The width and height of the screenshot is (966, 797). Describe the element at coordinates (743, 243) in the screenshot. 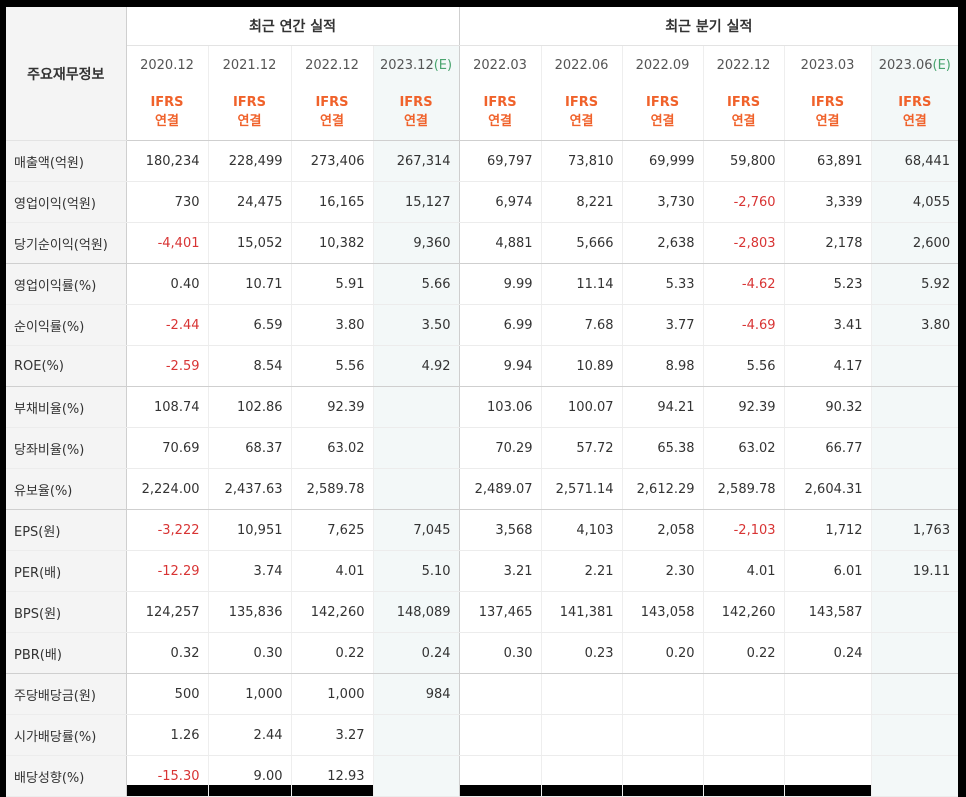

I see `table-cell: -2,803` at that location.